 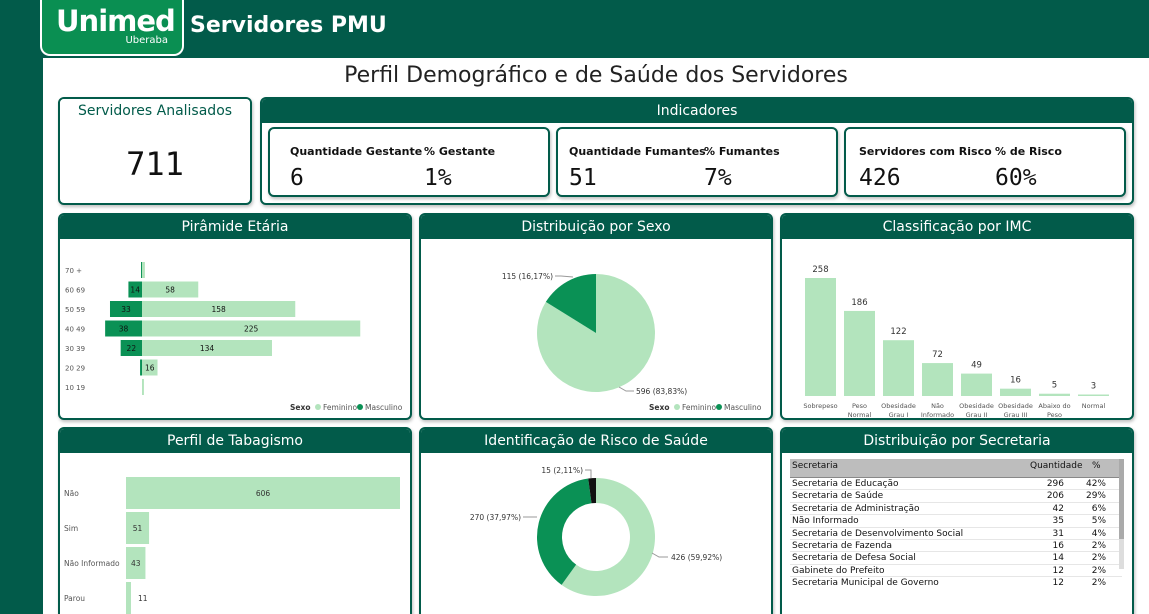 I want to click on table-row: Não Informado 35 5%, so click(x=956, y=521).